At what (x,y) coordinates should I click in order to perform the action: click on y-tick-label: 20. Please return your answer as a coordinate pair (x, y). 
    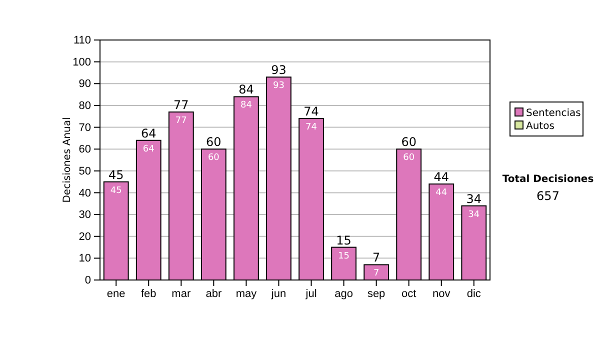
    Looking at the image, I should click on (84, 236).